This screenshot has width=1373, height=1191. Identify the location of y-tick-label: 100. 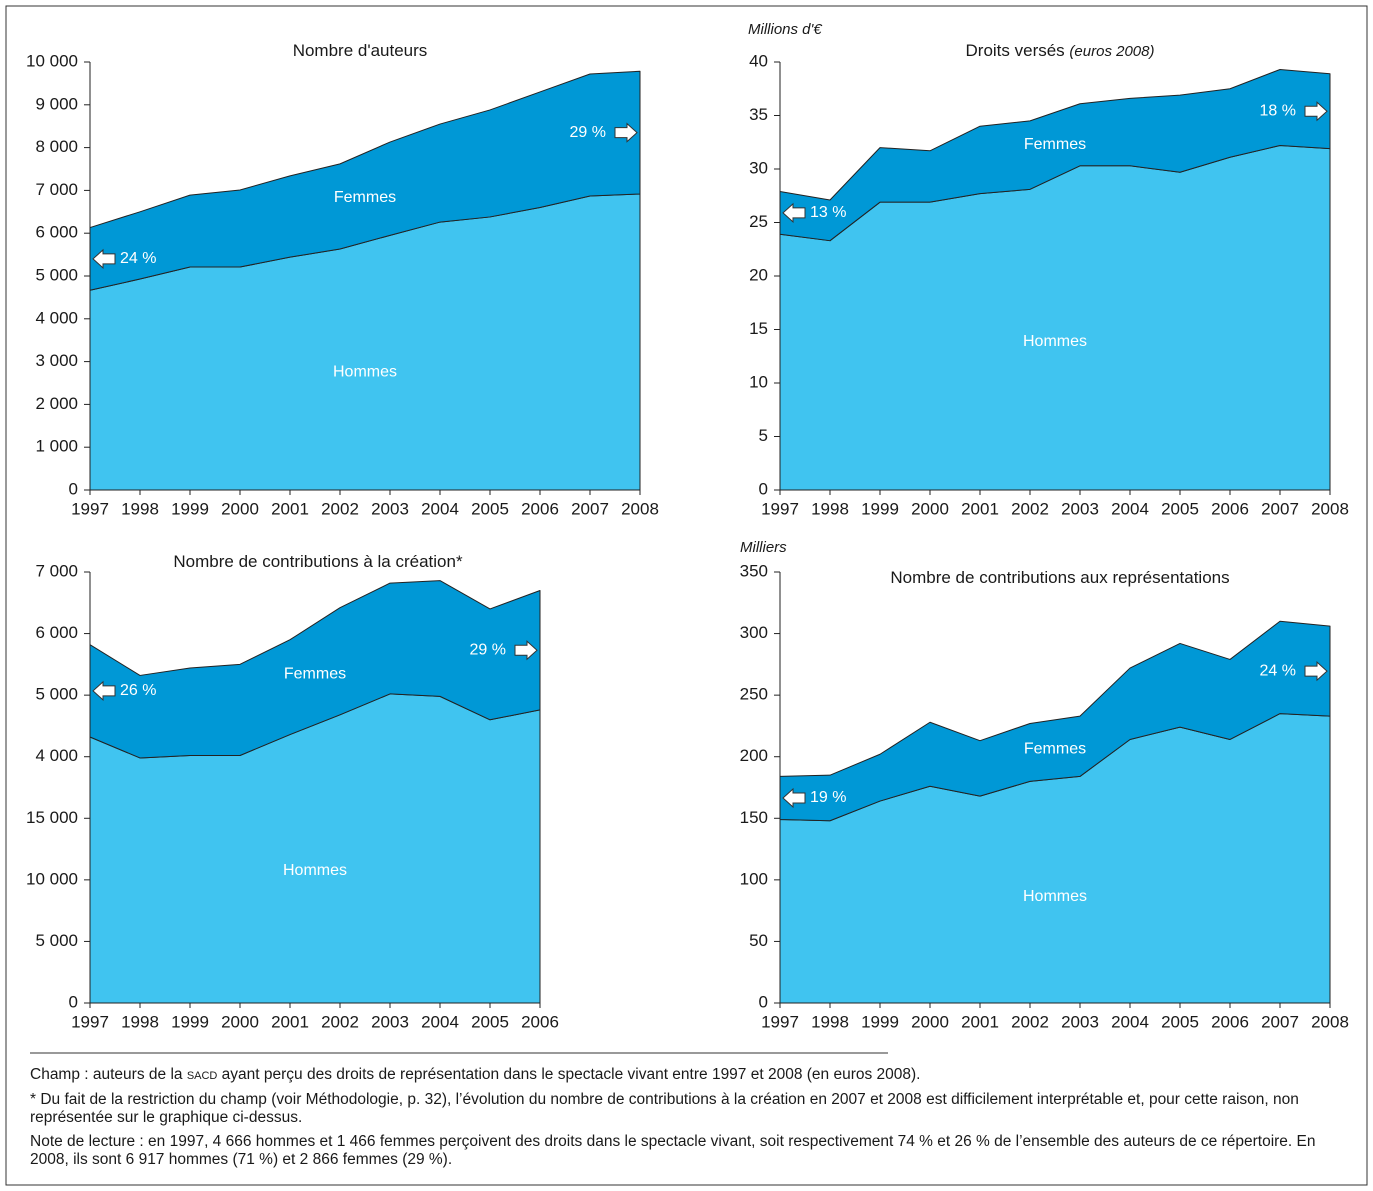
(754, 878).